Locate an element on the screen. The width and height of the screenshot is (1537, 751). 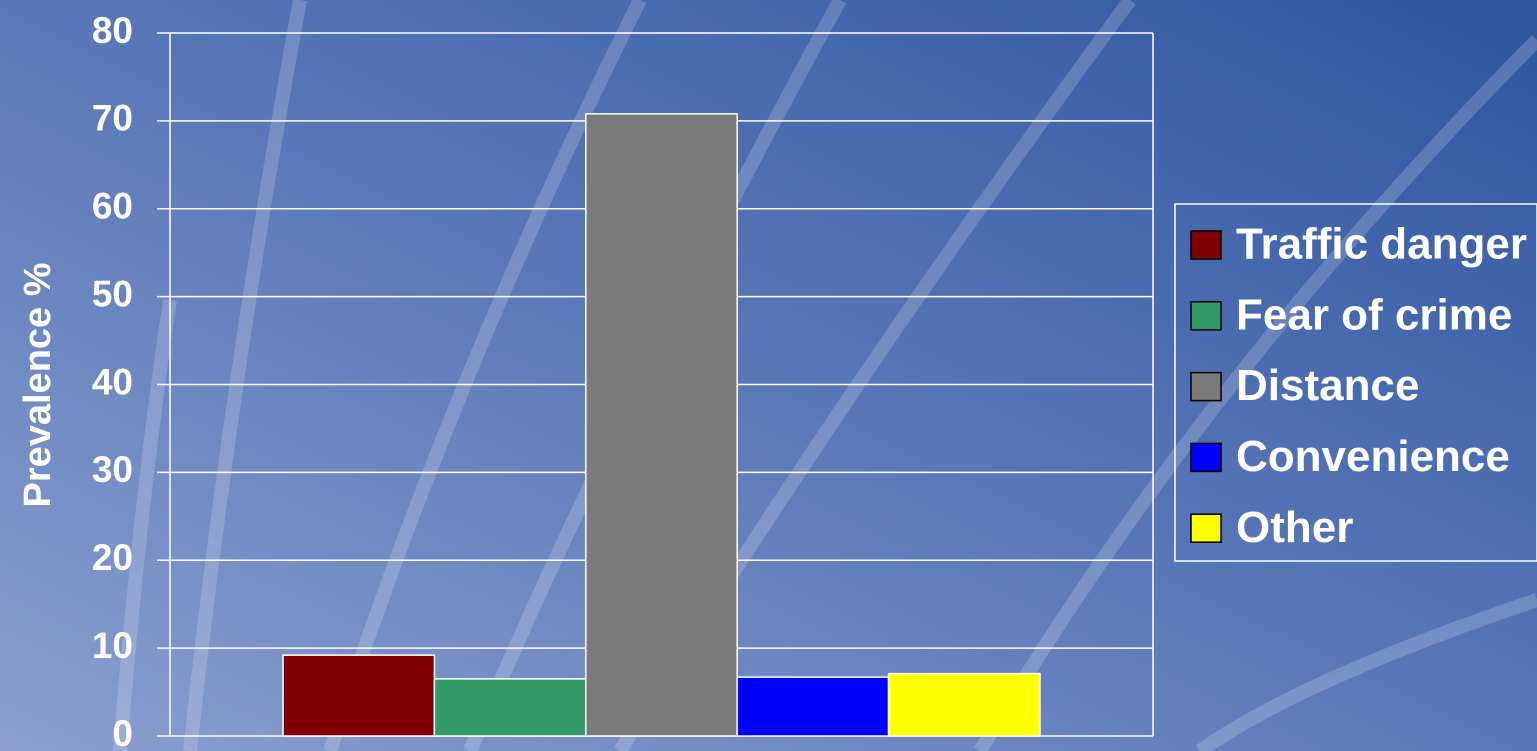
y-tick-label: 30 is located at coordinates (112, 469).